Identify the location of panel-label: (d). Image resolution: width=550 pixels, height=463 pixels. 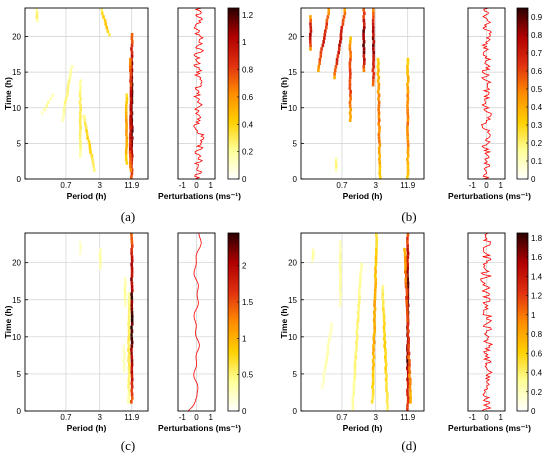
(408, 445).